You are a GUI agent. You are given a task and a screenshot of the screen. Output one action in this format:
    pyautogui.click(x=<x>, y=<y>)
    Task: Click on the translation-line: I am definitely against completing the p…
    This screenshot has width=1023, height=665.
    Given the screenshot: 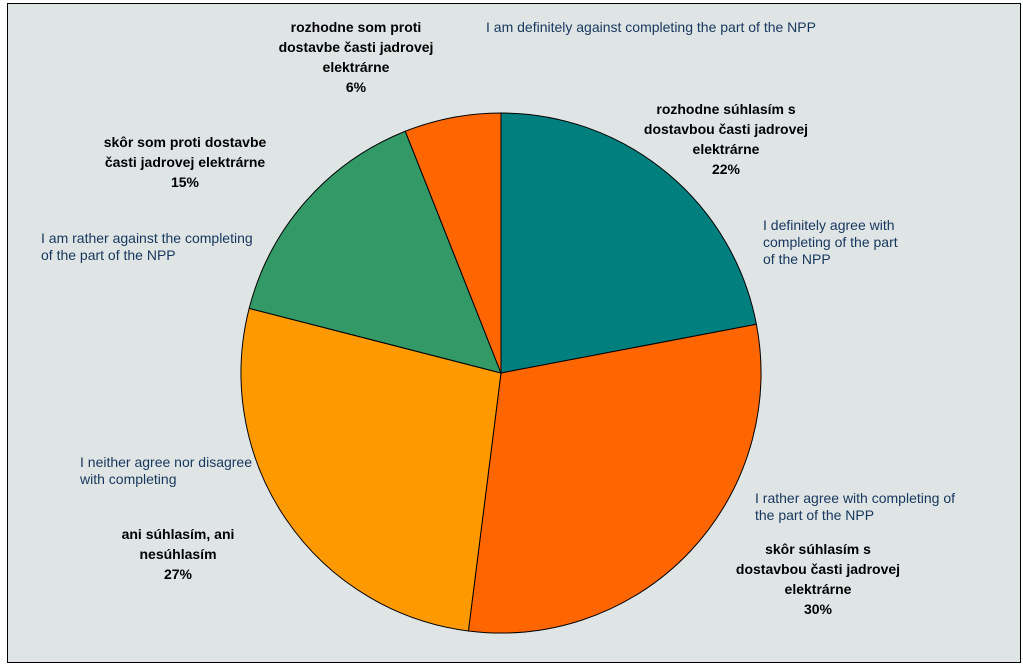 What is the action you would take?
    pyautogui.click(x=651, y=27)
    